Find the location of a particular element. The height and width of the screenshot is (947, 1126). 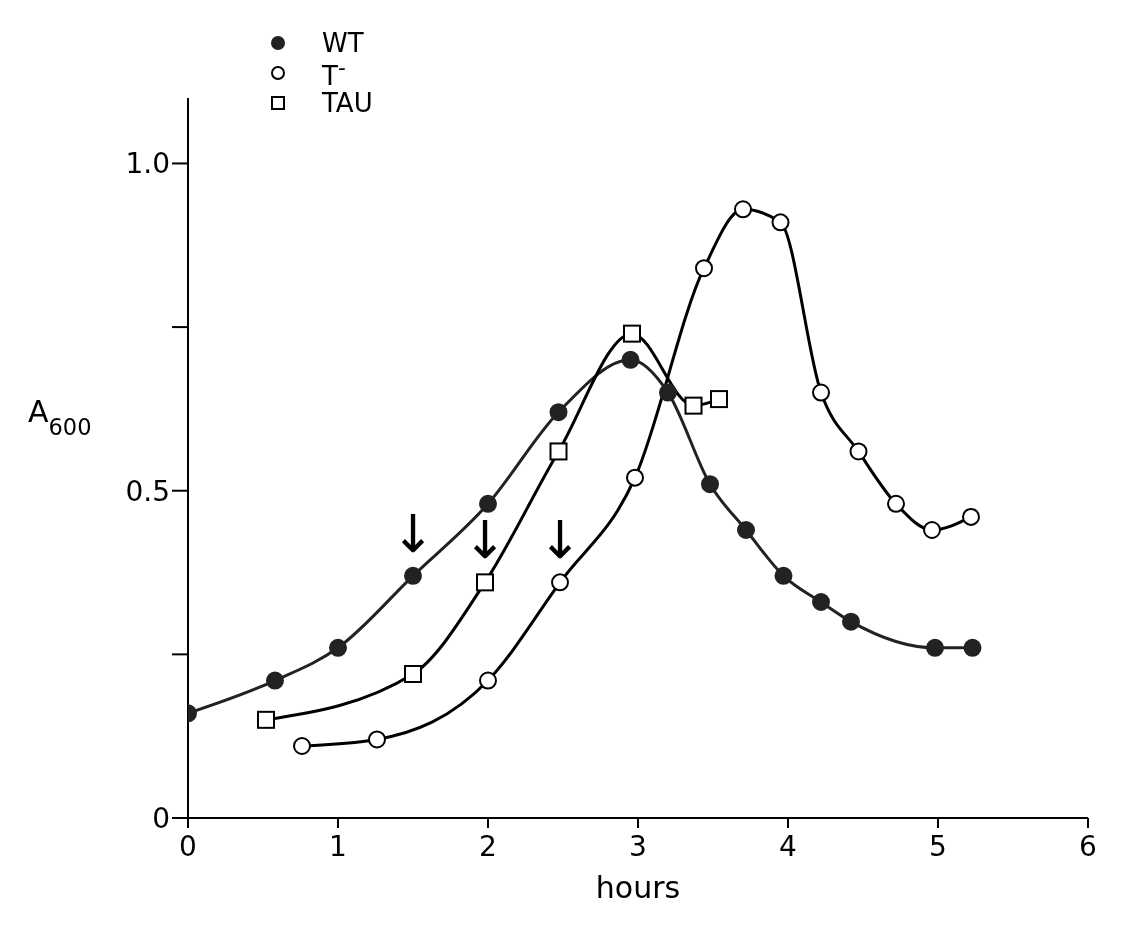

x-axis-title: hours is located at coordinates (638, 887).